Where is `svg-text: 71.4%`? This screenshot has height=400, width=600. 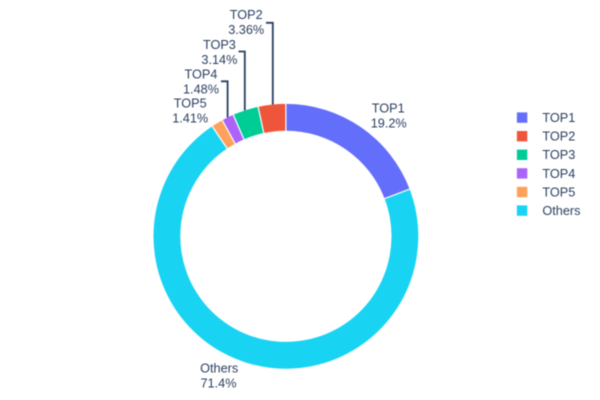 svg-text: 71.4% is located at coordinates (219, 384).